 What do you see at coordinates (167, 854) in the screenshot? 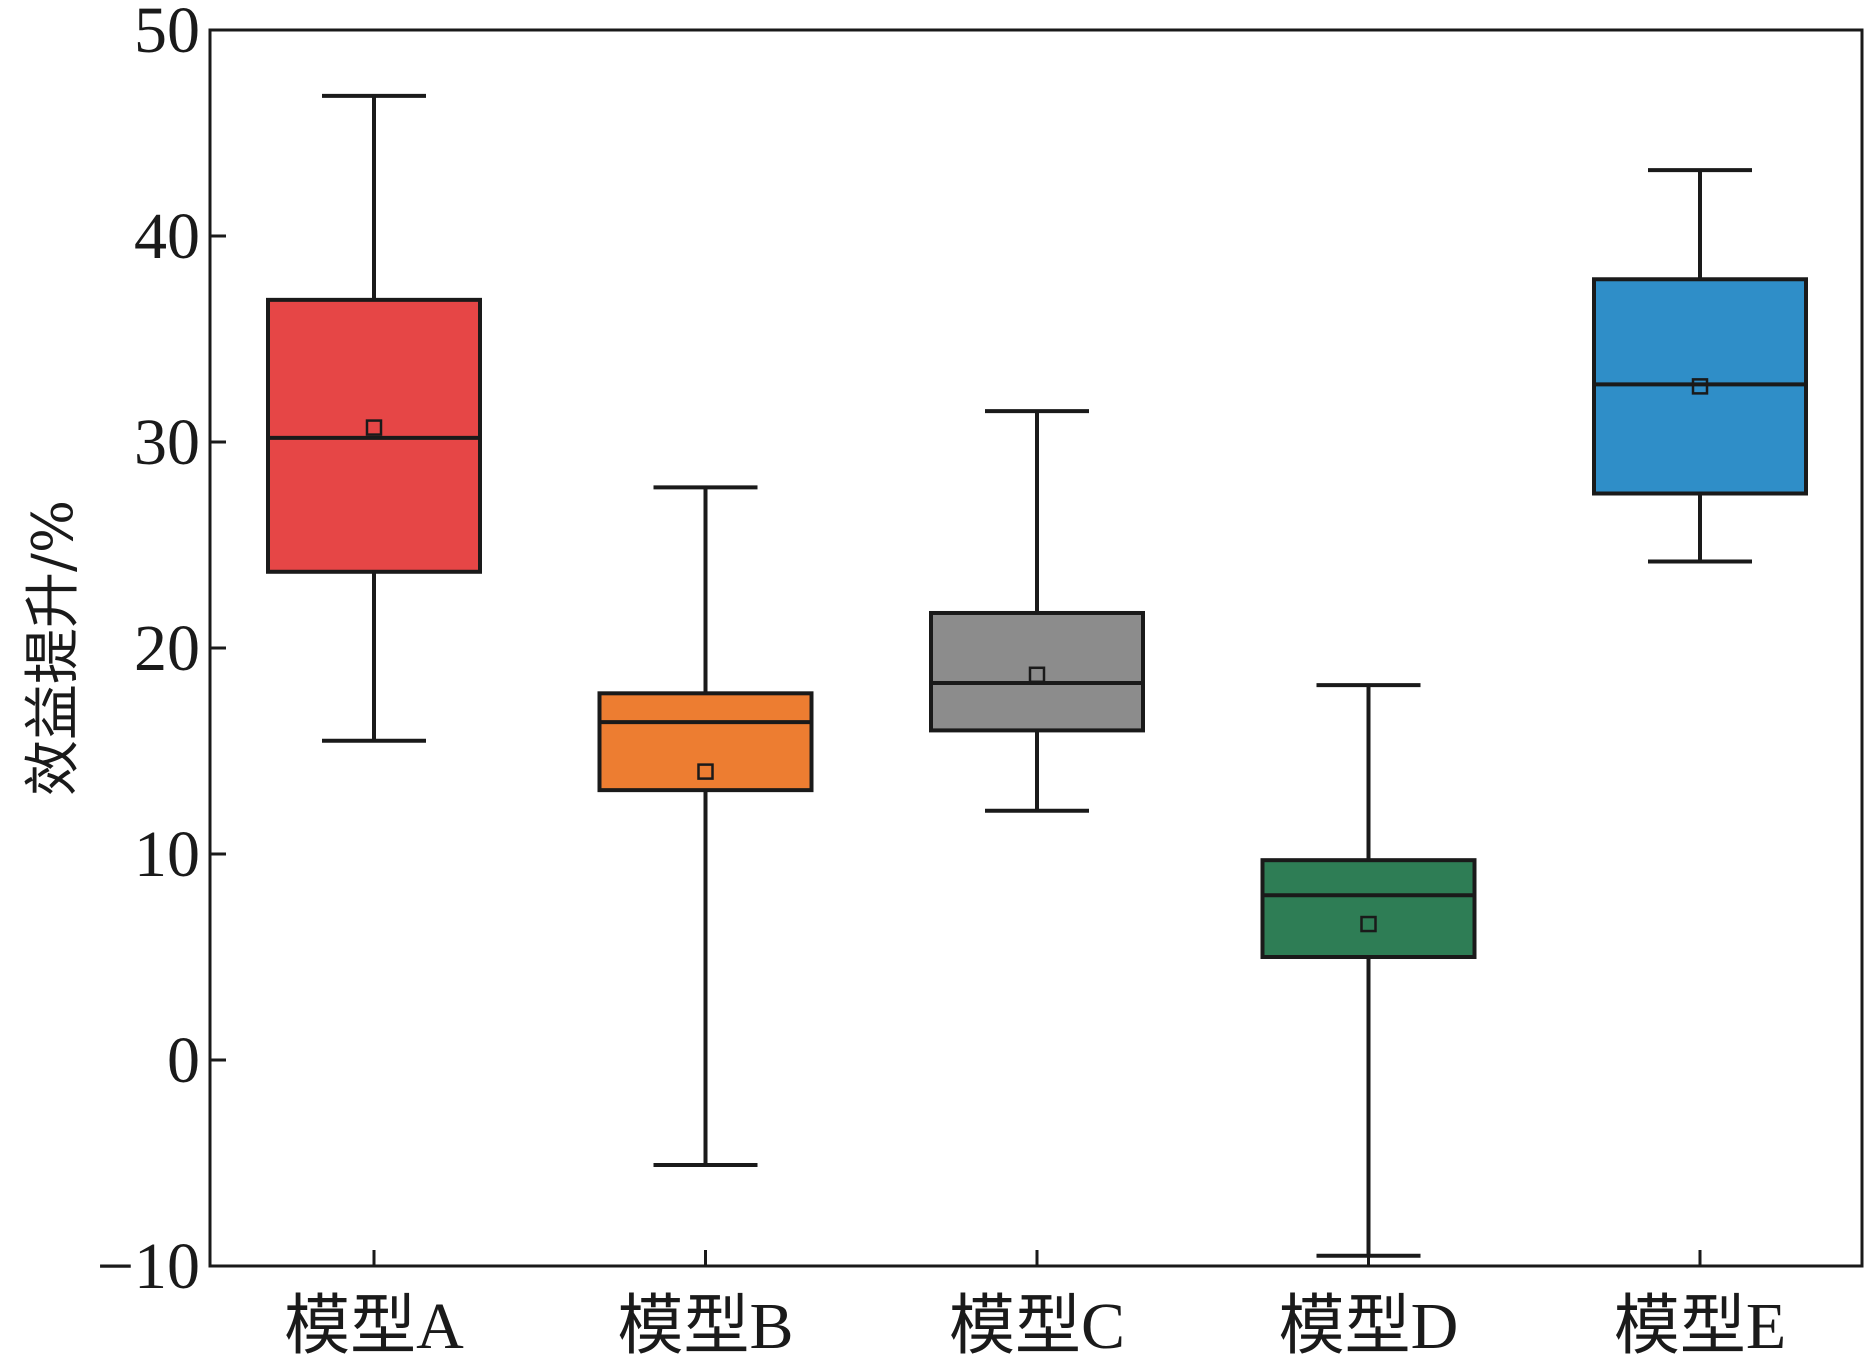
I see `y-tick-label: 10` at bounding box center [167, 854].